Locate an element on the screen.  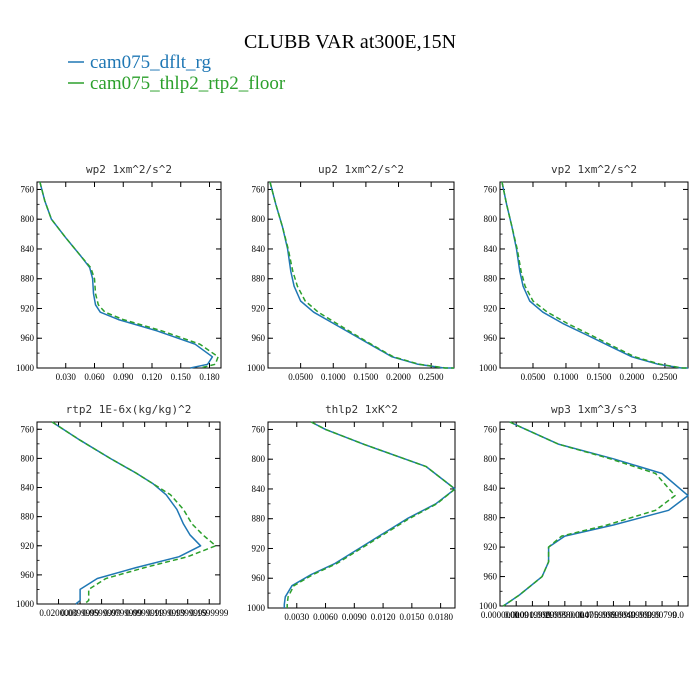
x-tick-label: 0.1000 is located at coordinates (333, 377).